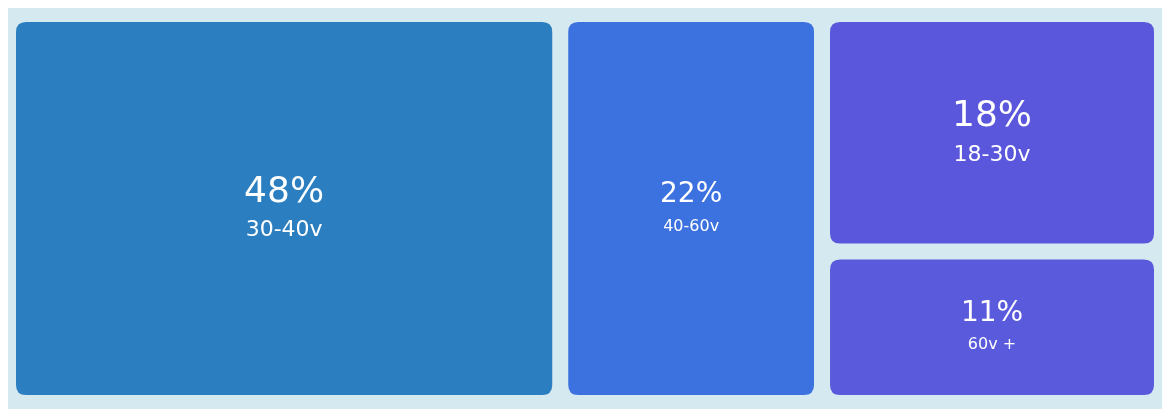 This screenshot has height=417, width=1170. What do you see at coordinates (992, 311) in the screenshot?
I see `data-label: 11%` at bounding box center [992, 311].